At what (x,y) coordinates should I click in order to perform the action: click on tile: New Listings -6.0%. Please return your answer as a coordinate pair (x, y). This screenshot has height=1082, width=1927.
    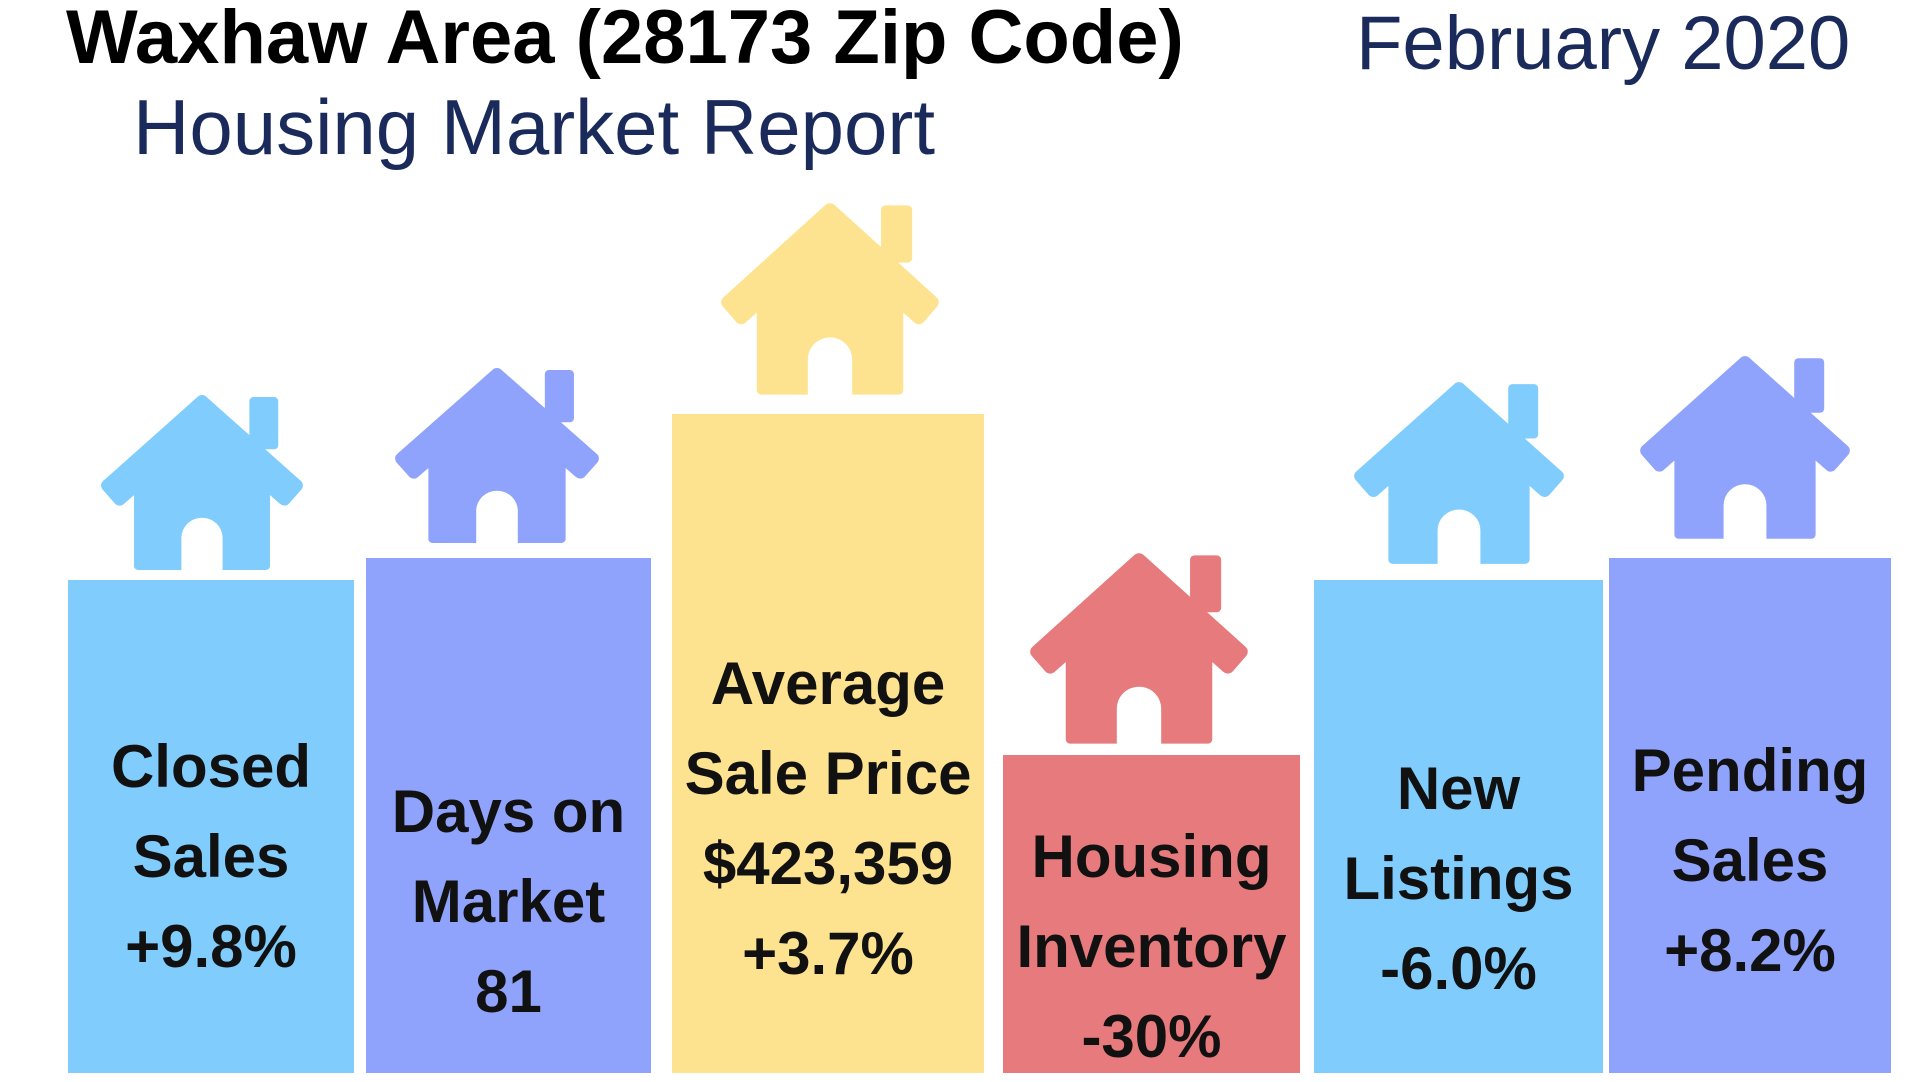
    Looking at the image, I should click on (1458, 826).